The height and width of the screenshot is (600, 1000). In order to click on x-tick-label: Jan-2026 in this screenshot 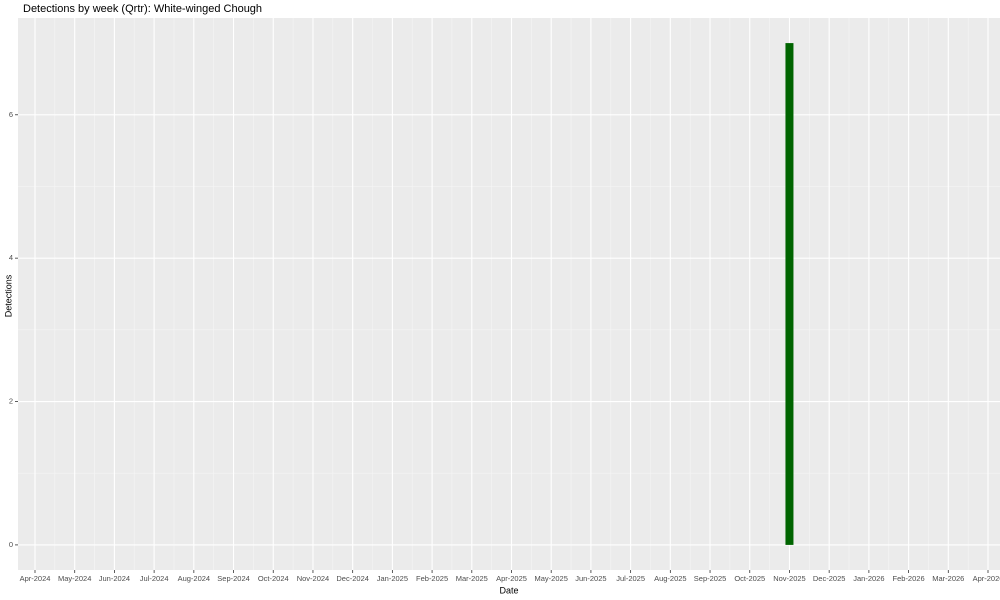, I will do `click(868, 578)`.